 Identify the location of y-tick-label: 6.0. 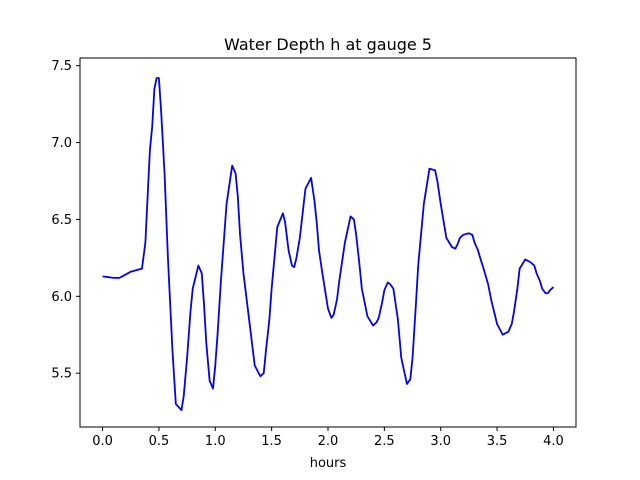
(61, 297).